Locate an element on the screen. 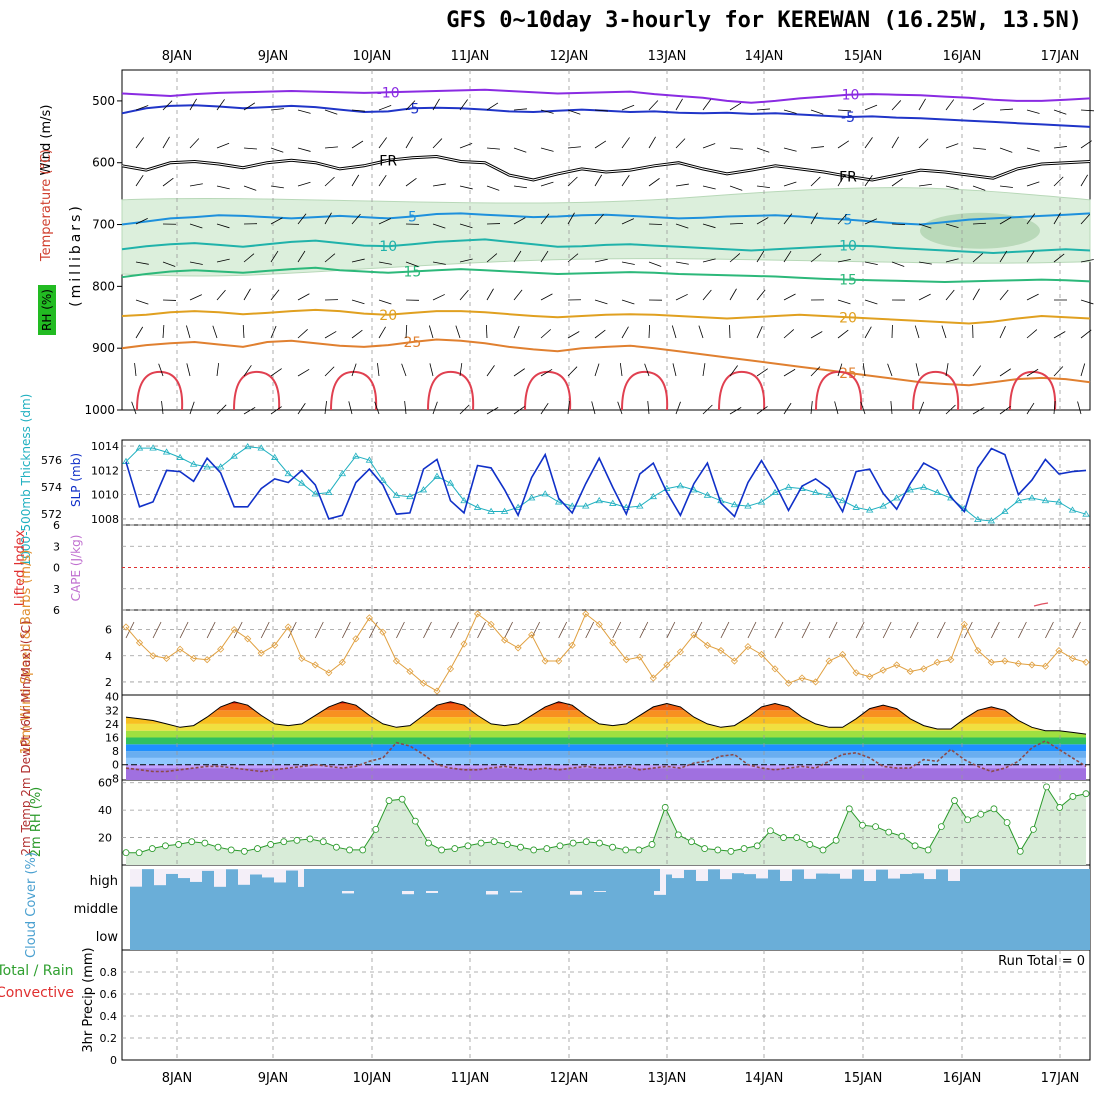  temperature-contour-inner is located at coordinates (606, 168).